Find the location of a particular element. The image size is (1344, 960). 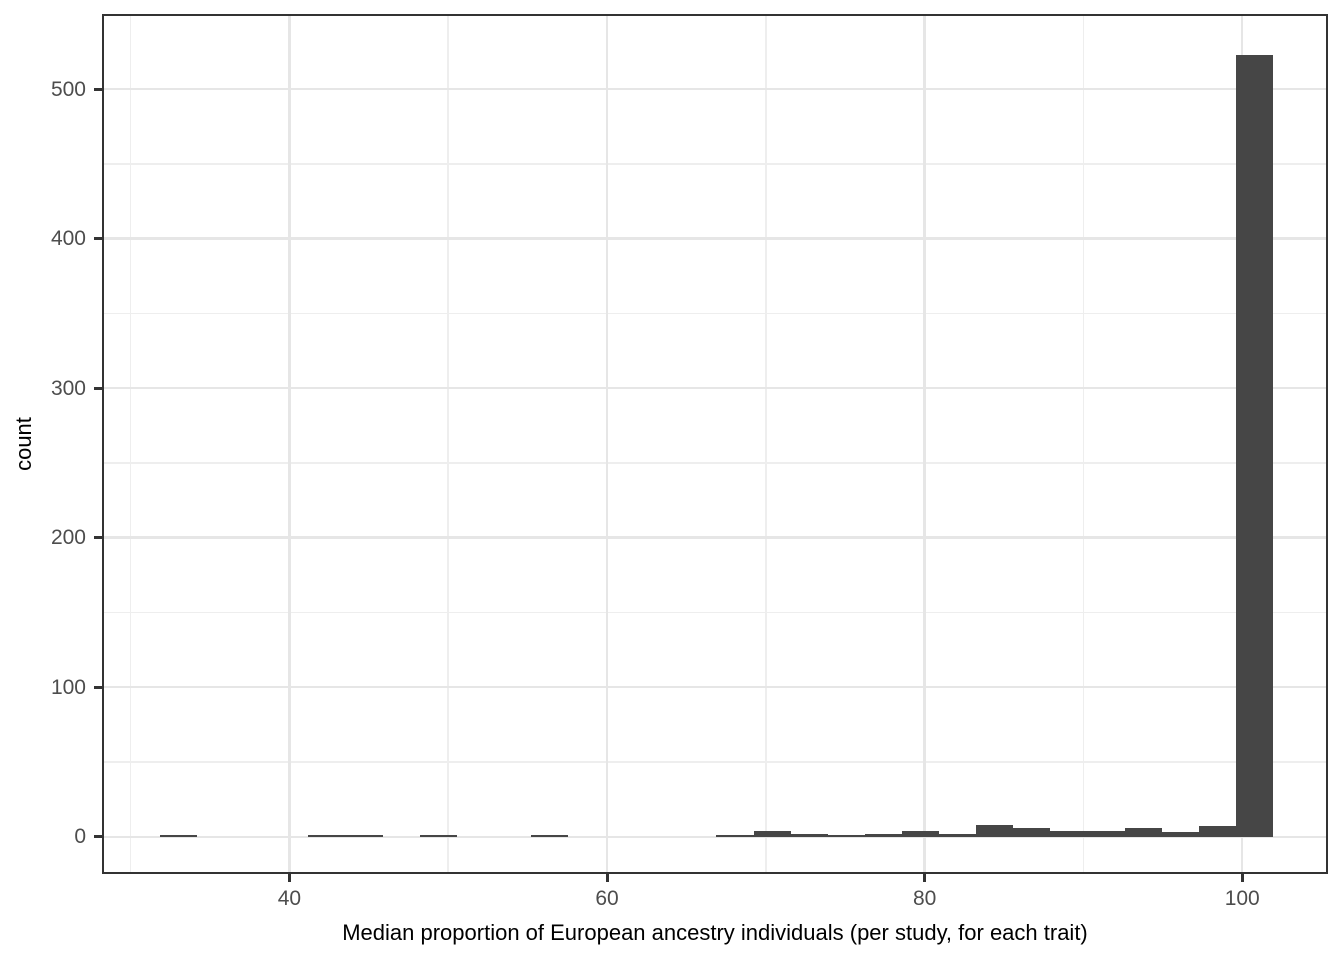

y-axis-title: count is located at coordinates (23, 444).